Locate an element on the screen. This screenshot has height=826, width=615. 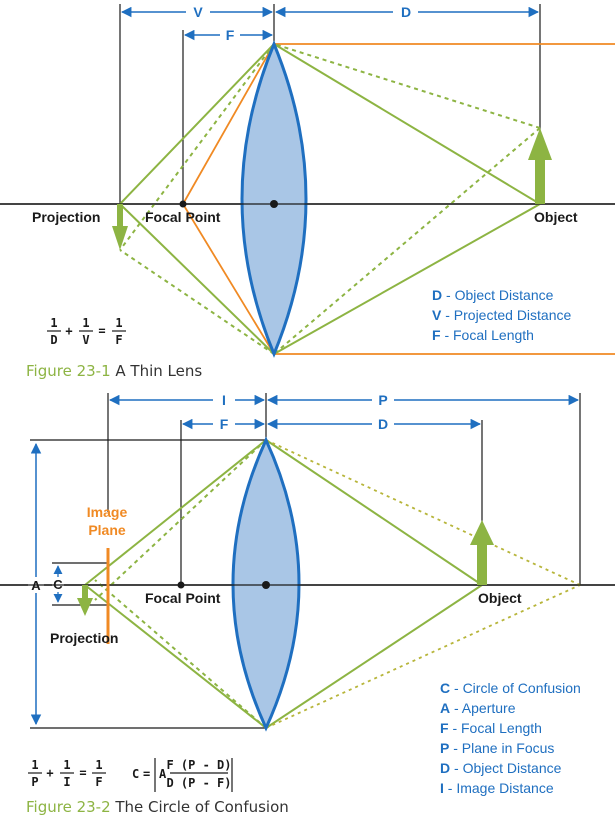
svg-text: I is located at coordinates (66, 782).